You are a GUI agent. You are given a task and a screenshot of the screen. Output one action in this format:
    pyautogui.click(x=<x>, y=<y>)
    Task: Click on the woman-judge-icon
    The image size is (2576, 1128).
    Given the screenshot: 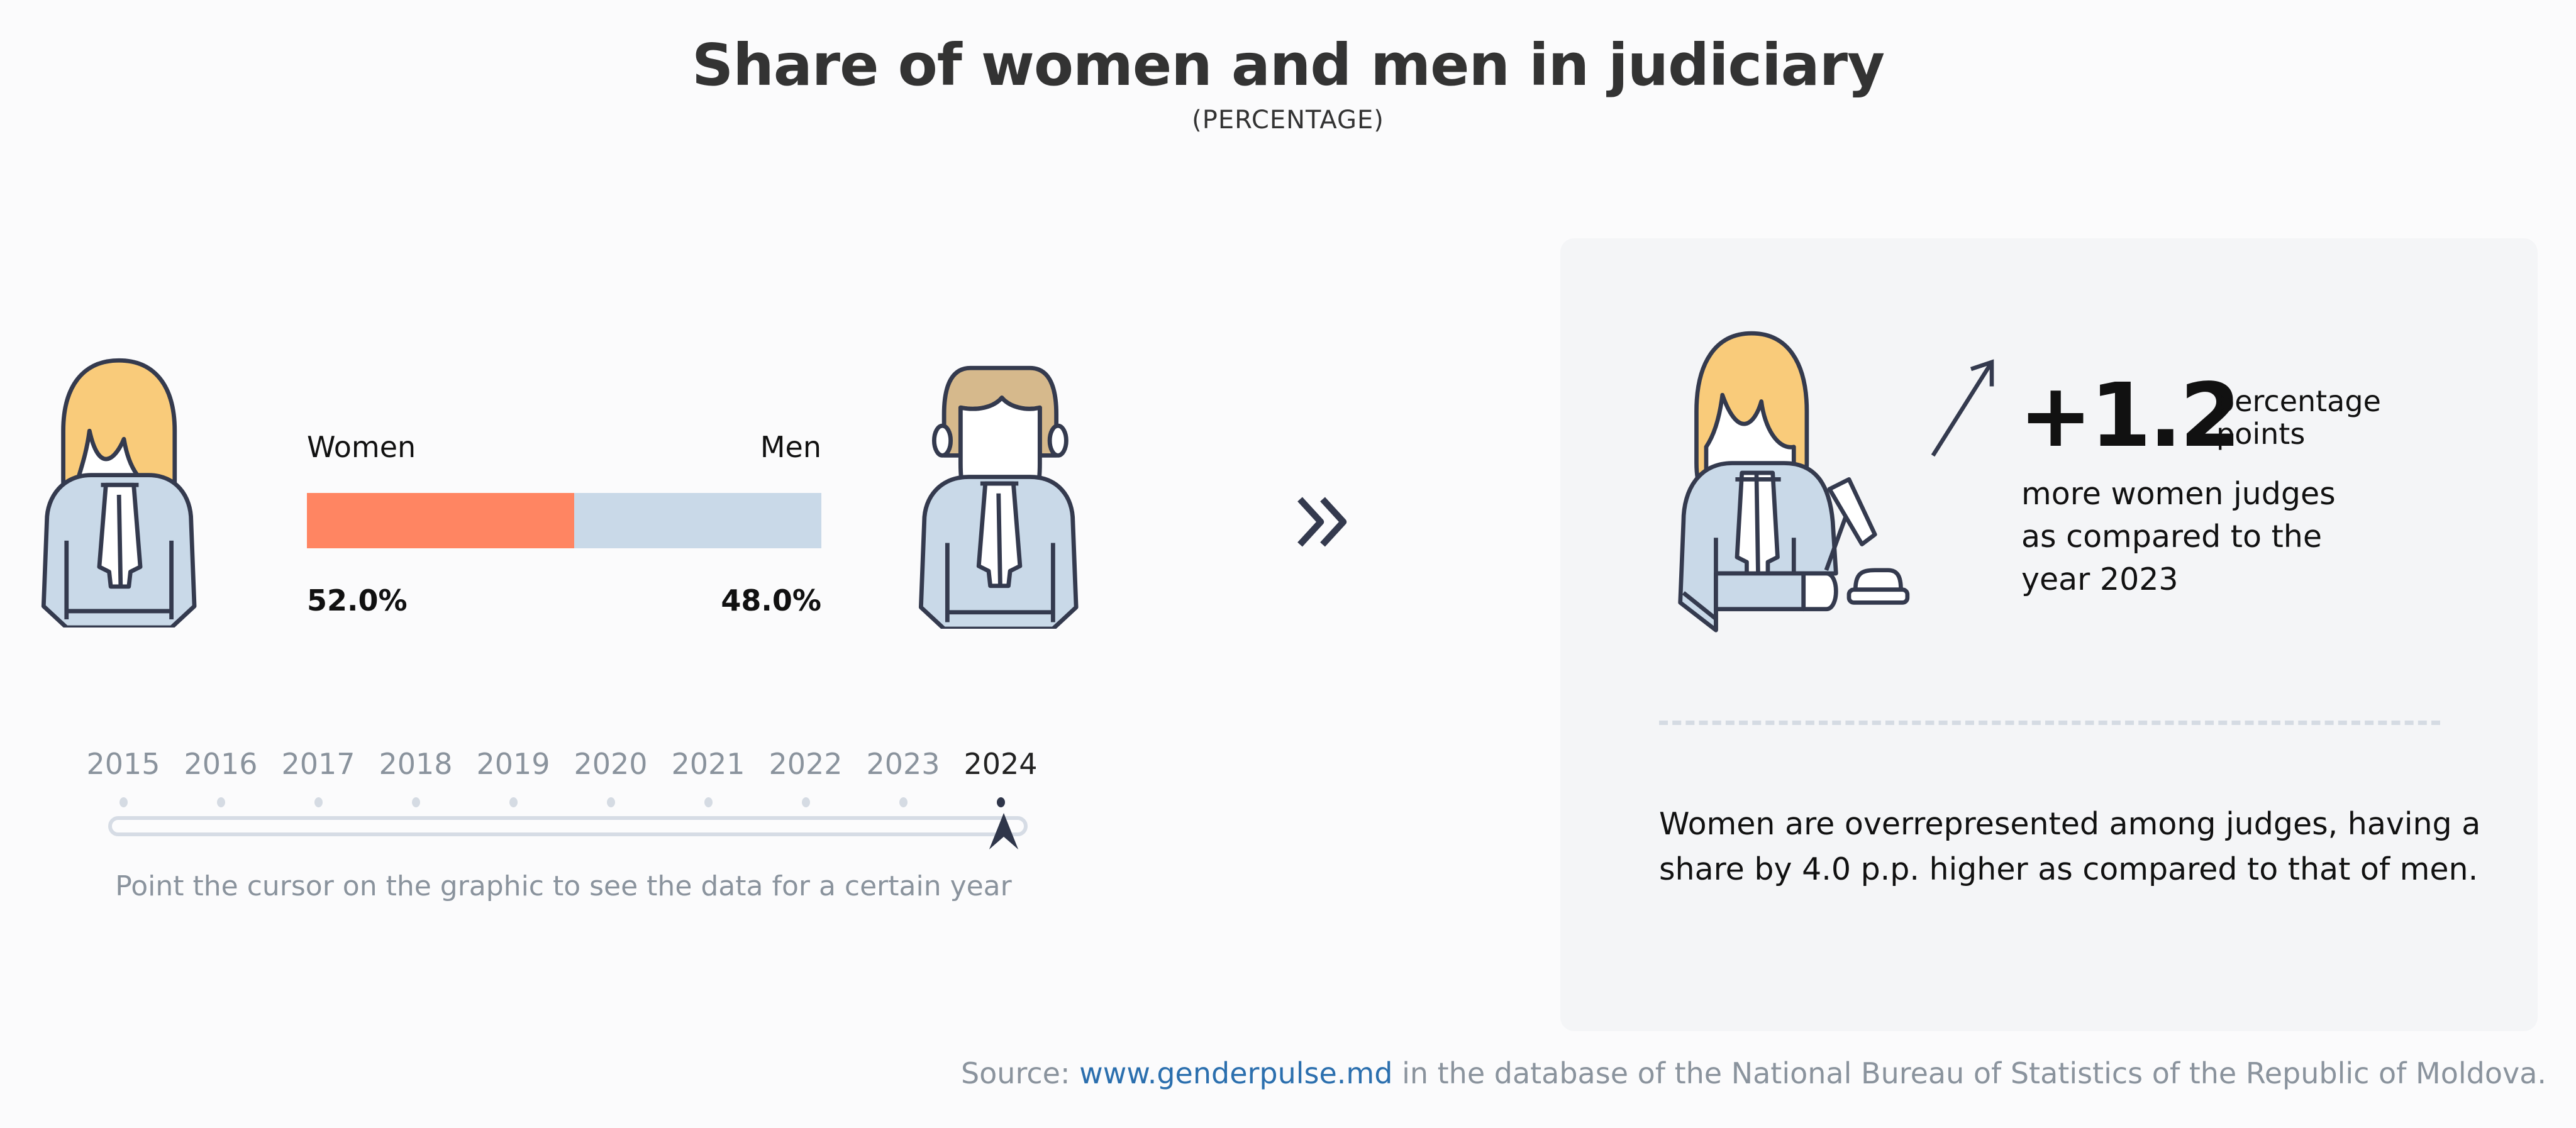 What is the action you would take?
    pyautogui.click(x=119, y=493)
    